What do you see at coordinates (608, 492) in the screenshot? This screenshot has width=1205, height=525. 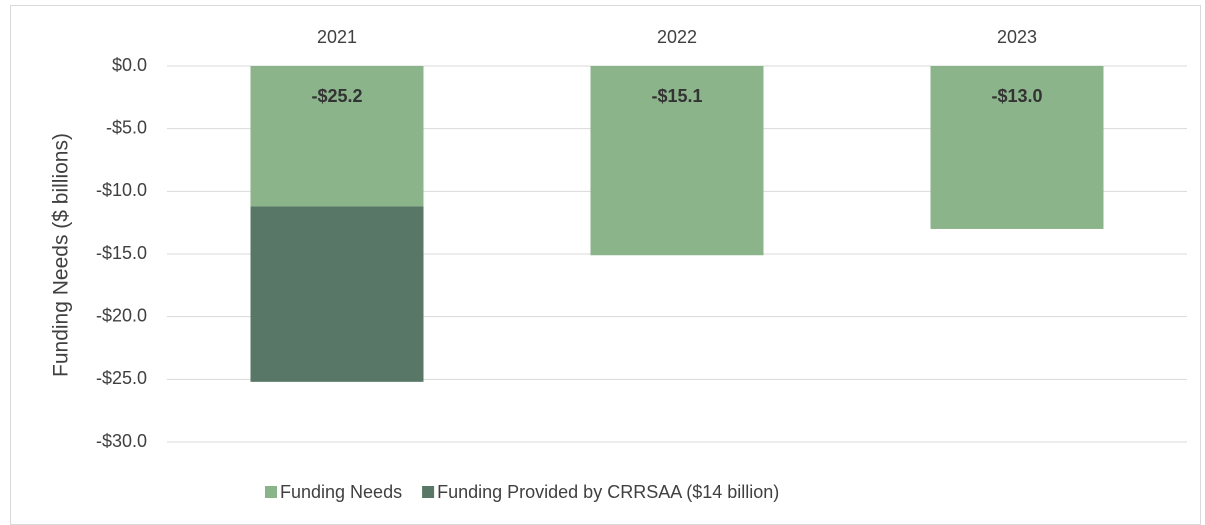 I see `legend-label: Funding Provided by CRRSAA ($14 billion)` at bounding box center [608, 492].